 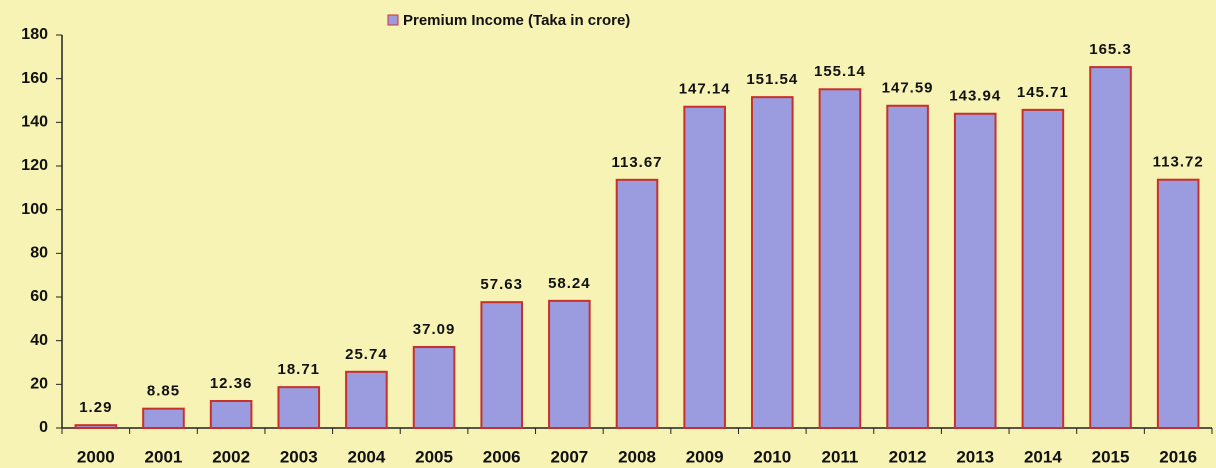 I want to click on y-tick-label: 120, so click(x=34, y=165).